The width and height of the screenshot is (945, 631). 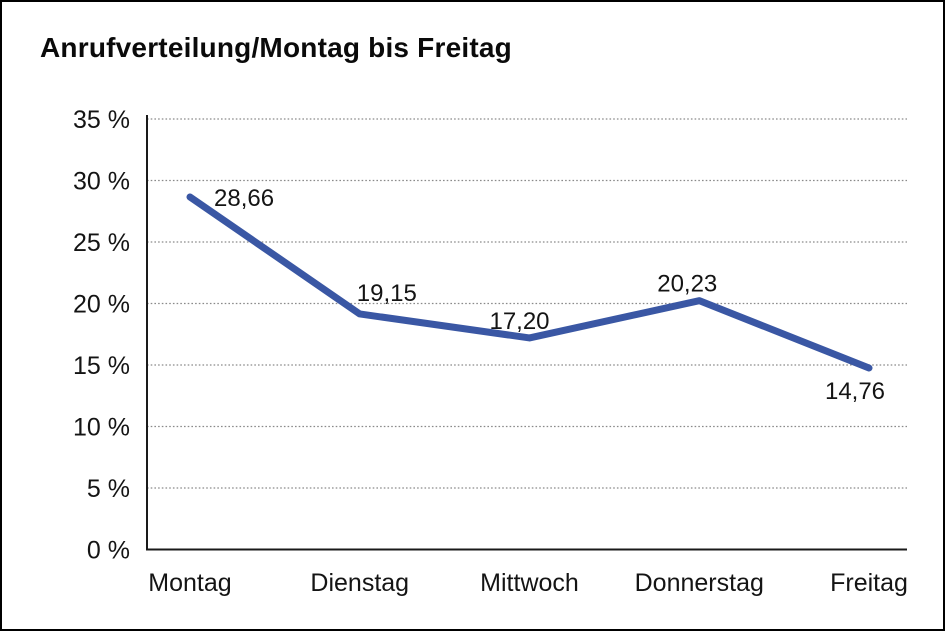 I want to click on y-tick-label: 35 %, so click(x=101, y=120).